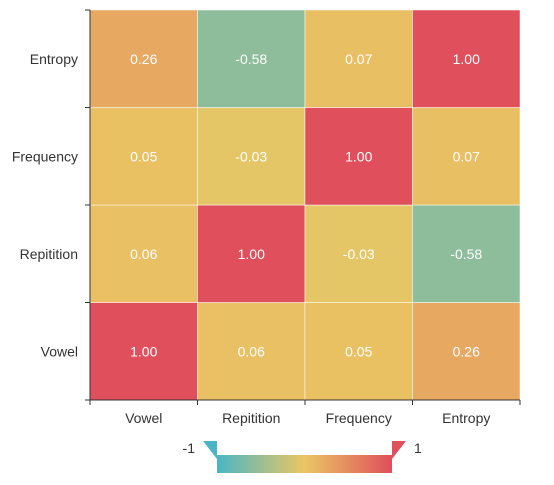 The image size is (554, 485). I want to click on legend-min-handle, so click(210, 450).